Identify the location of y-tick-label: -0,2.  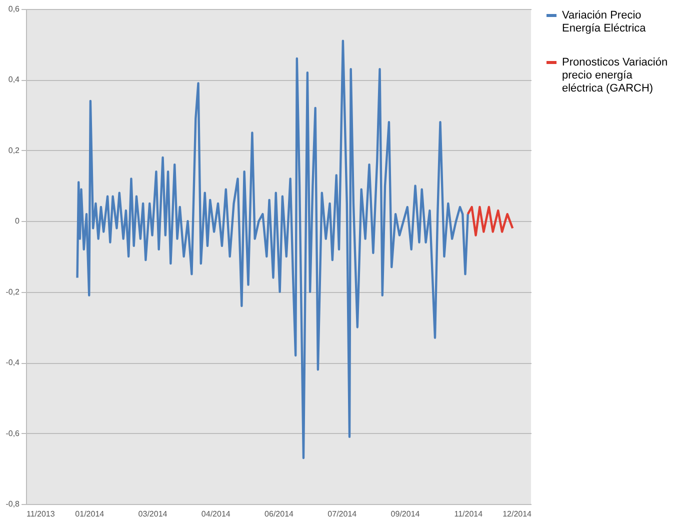
(13, 291).